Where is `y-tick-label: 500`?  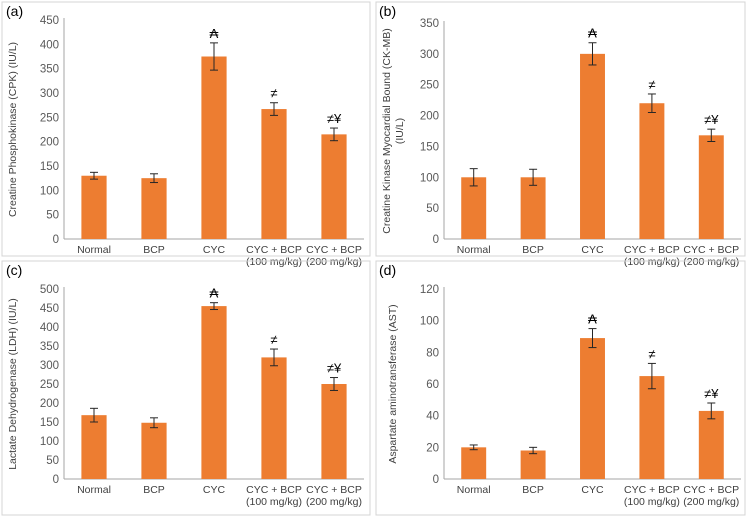 y-tick-label: 500 is located at coordinates (49, 290).